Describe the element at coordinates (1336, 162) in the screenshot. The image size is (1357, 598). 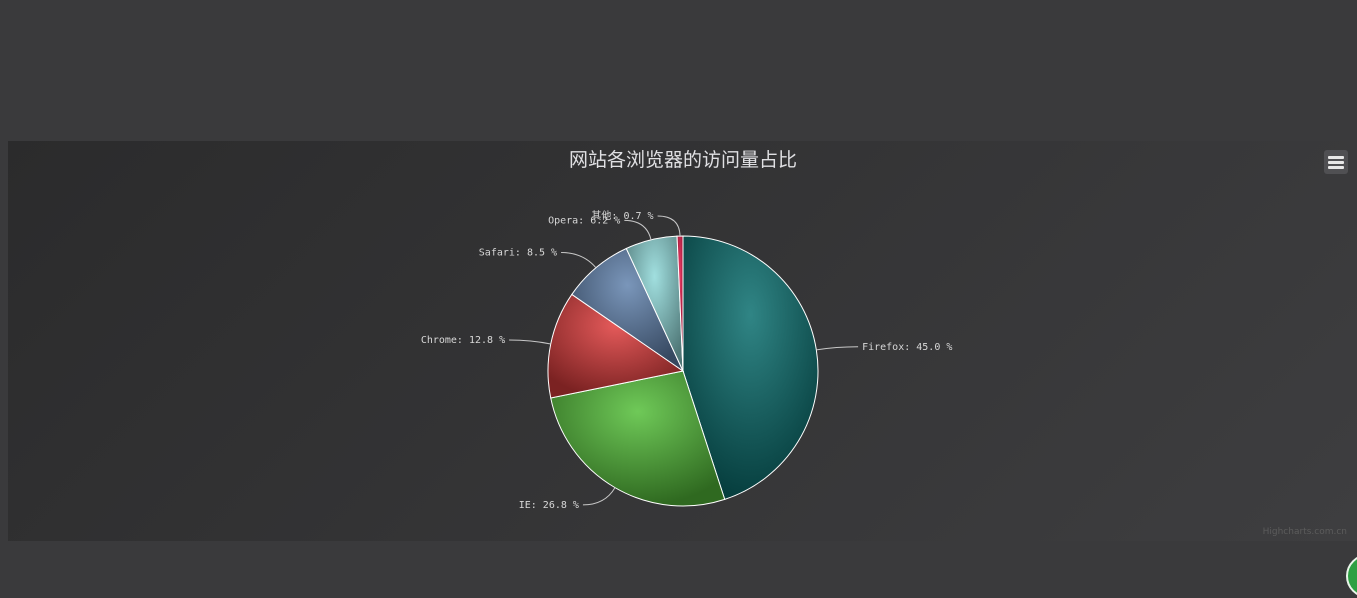
I see `menu-button` at that location.